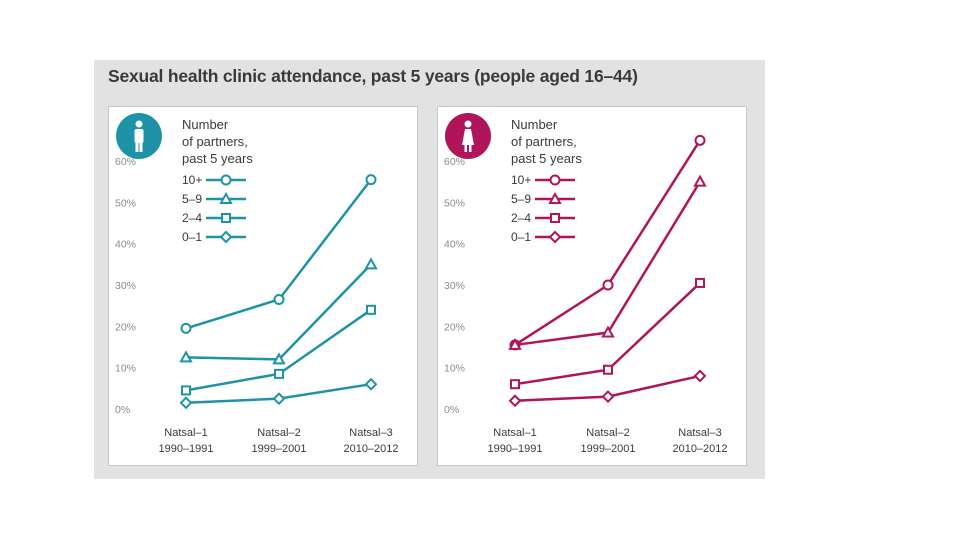 The image size is (960, 540). I want to click on men-legend-label: 2–4, so click(192, 218).